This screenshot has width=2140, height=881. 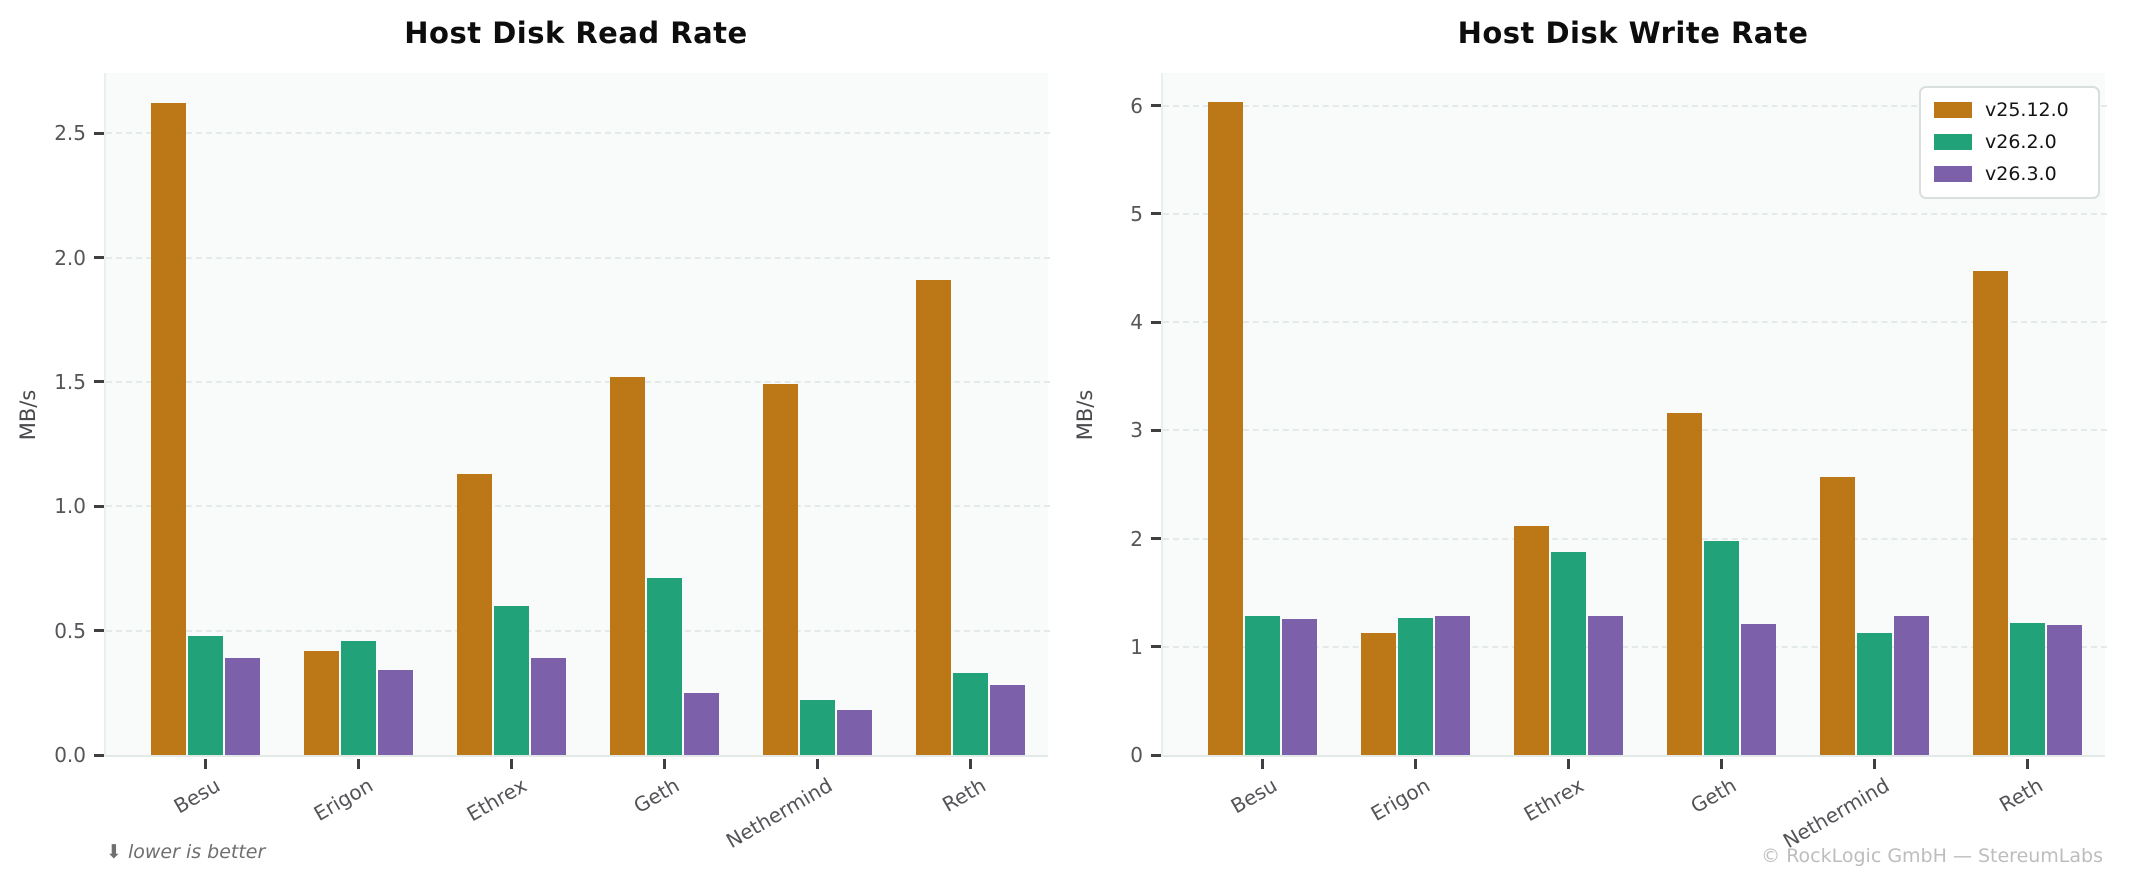 I want to click on legend-entry-v25-12-0: v25.12.0, so click(x=2010, y=110).